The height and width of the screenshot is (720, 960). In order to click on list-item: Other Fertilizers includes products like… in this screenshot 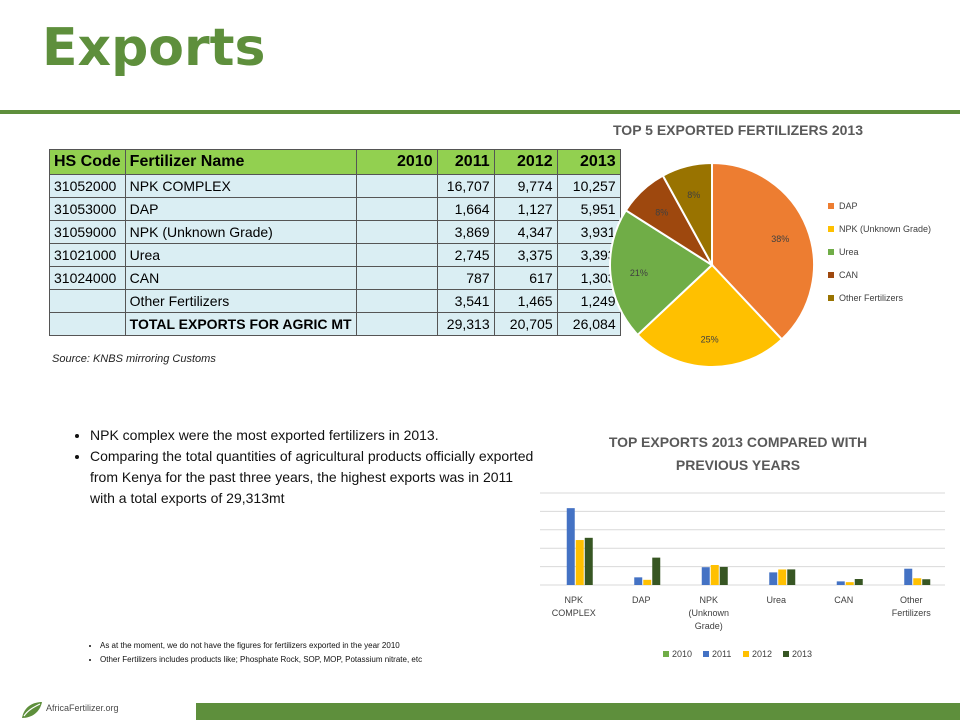, I will do `click(310, 660)`.